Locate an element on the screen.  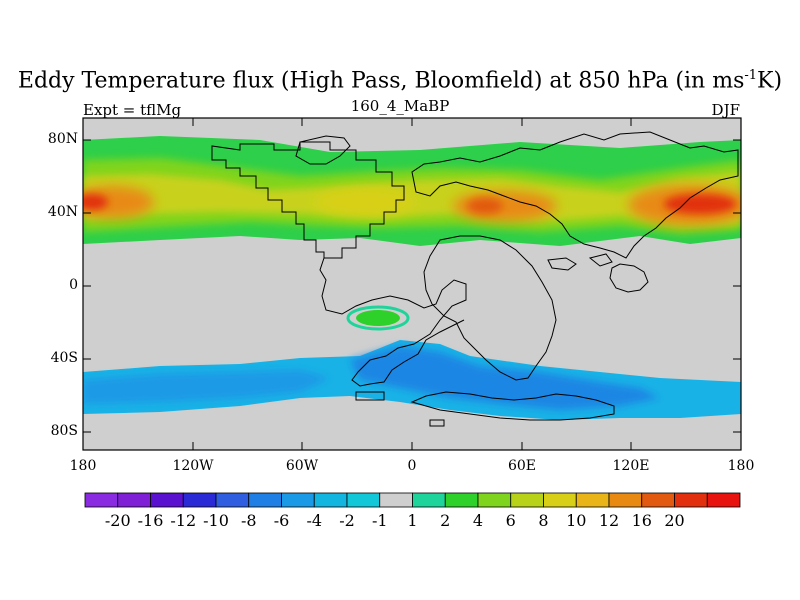
colorbar-label: -8 is located at coordinates (248, 520).